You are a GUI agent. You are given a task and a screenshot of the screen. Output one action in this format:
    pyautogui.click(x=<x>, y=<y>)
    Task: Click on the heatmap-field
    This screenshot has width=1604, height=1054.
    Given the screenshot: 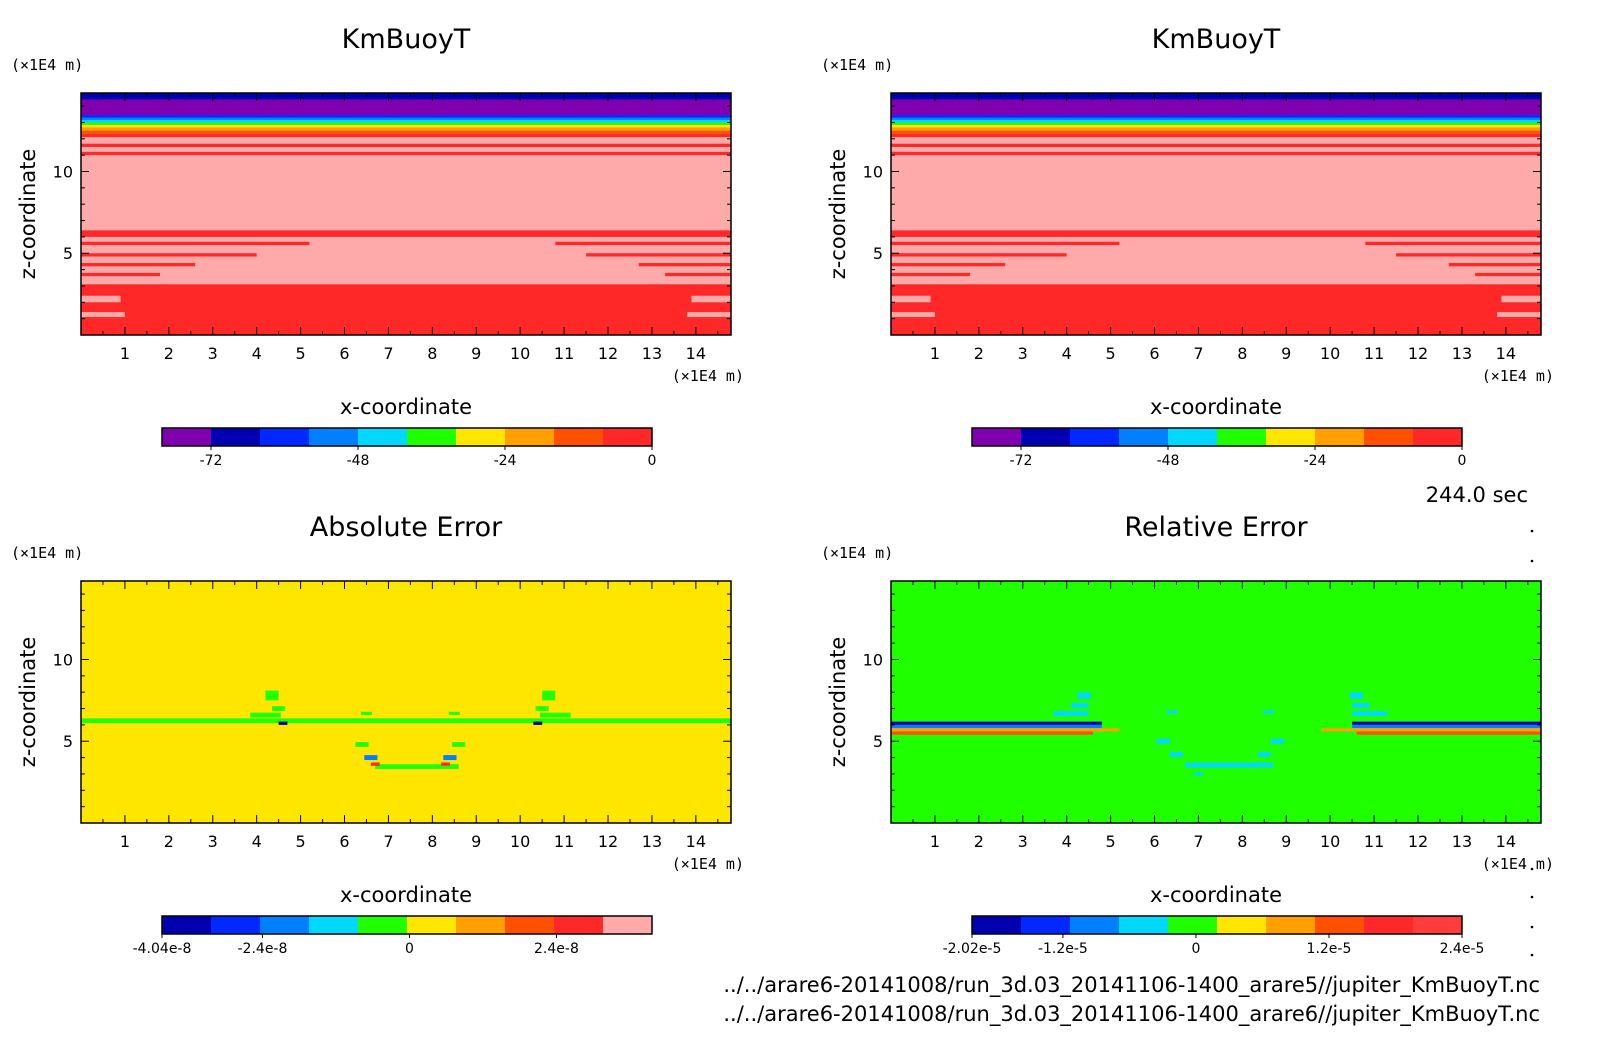 What is the action you would take?
    pyautogui.click(x=1216, y=214)
    